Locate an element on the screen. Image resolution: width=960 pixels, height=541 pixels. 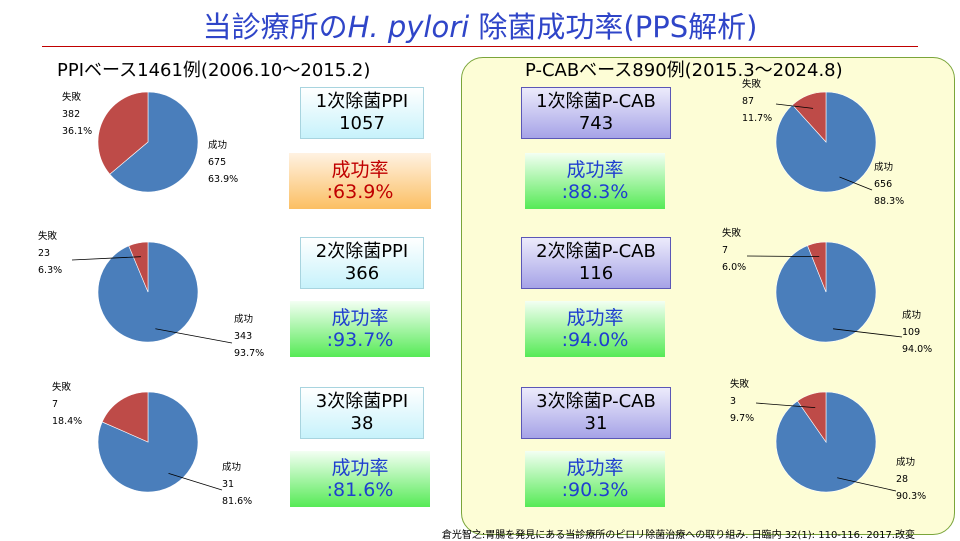
rate-value: :88.3% is located at coordinates (595, 192).